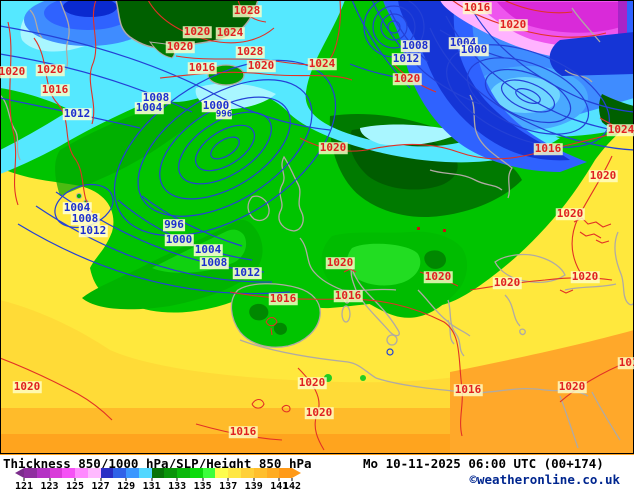 Image resolution: width=634 pixels, height=490 pixels. What do you see at coordinates (90, 8) in the screenshot?
I see `region-navy-baffin` at bounding box center [90, 8].